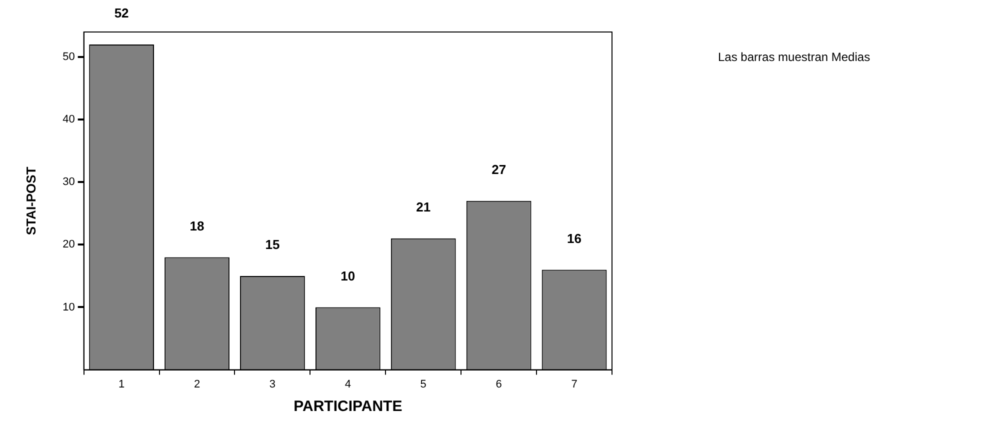  I want to click on data-label: 18, so click(197, 226).